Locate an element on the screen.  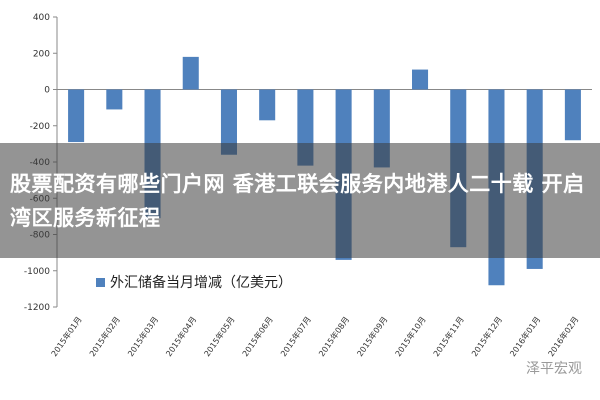
headline-text: 股票配资有哪些门户网 香港工联会服务内地港人二十载 开启湾区服务新征程 is located at coordinates (297, 200).